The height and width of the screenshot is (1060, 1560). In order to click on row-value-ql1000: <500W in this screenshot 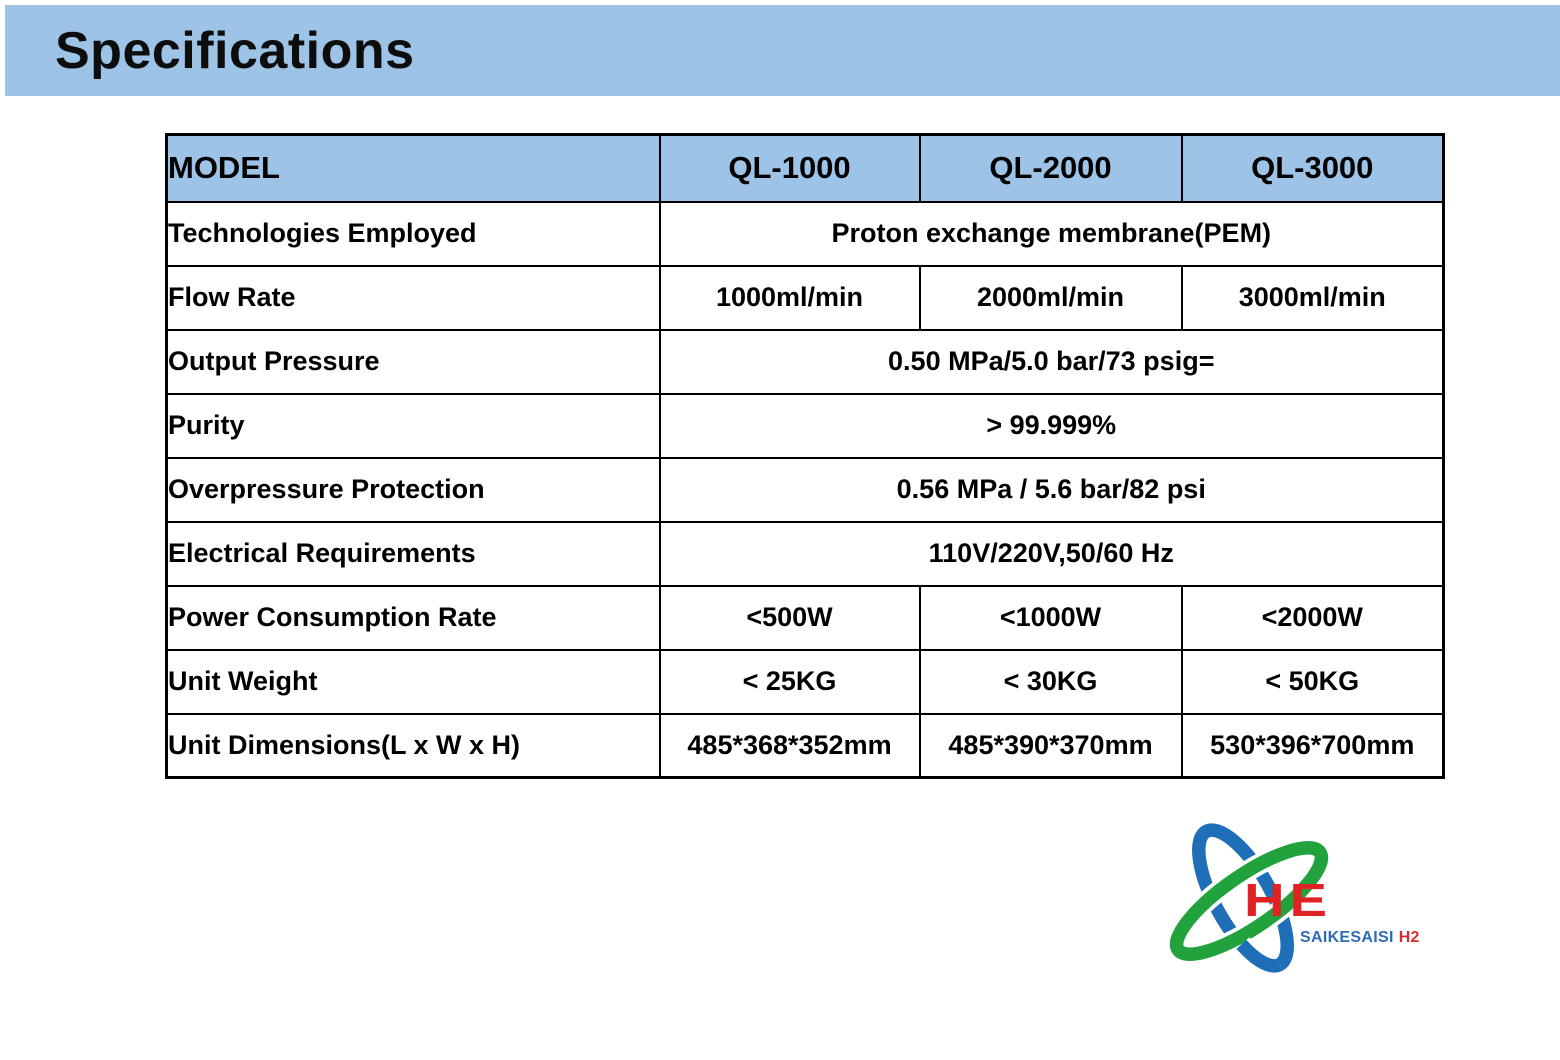, I will do `click(789, 617)`.